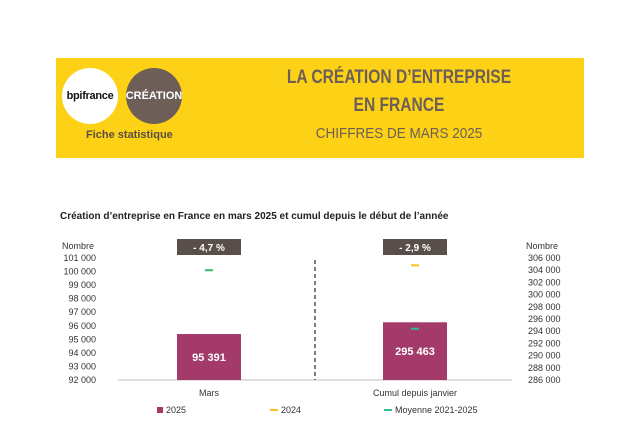 Image resolution: width=640 pixels, height=430 pixels. I want to click on right-tick-label: 286 000, so click(544, 380).